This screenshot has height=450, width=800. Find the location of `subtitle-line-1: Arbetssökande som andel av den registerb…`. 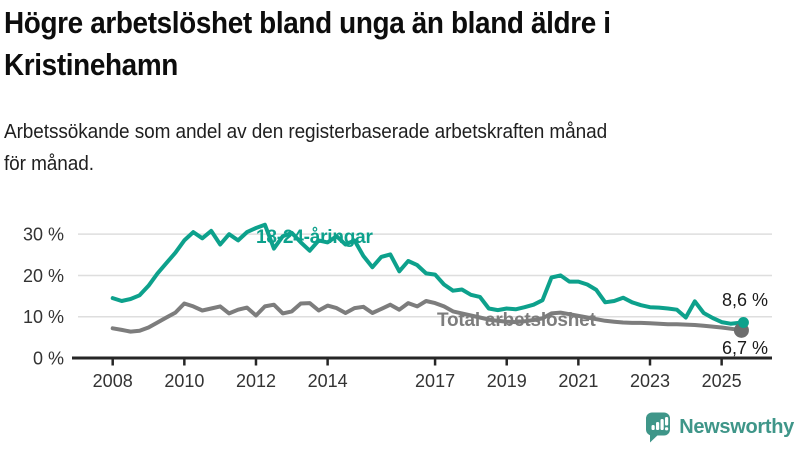

subtitle-line-1: Arbetssökande som andel av den registerb… is located at coordinates (306, 132).